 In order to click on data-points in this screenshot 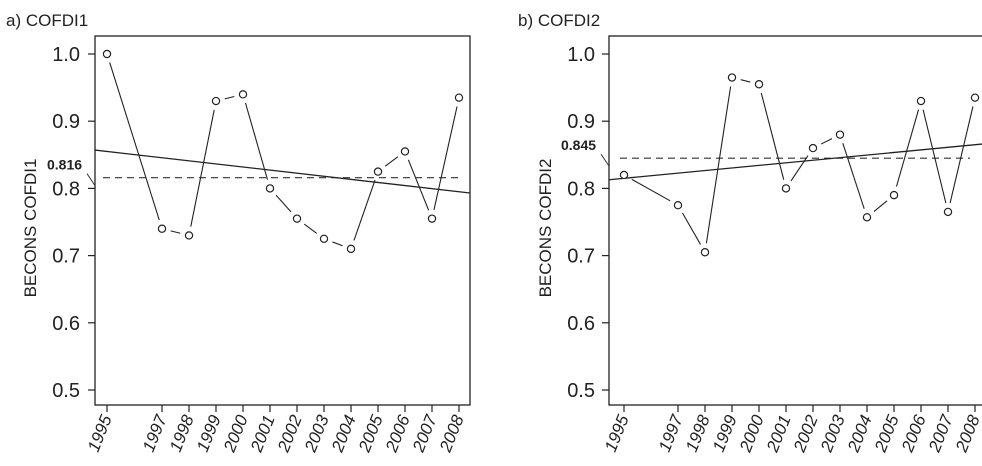, I will do `click(799, 165)`.